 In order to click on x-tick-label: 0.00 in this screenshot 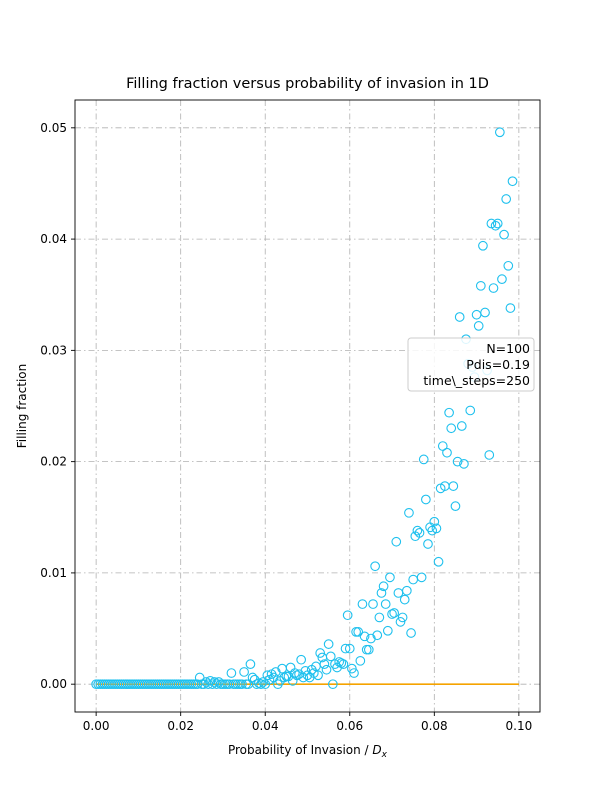, I will do `click(96, 726)`.